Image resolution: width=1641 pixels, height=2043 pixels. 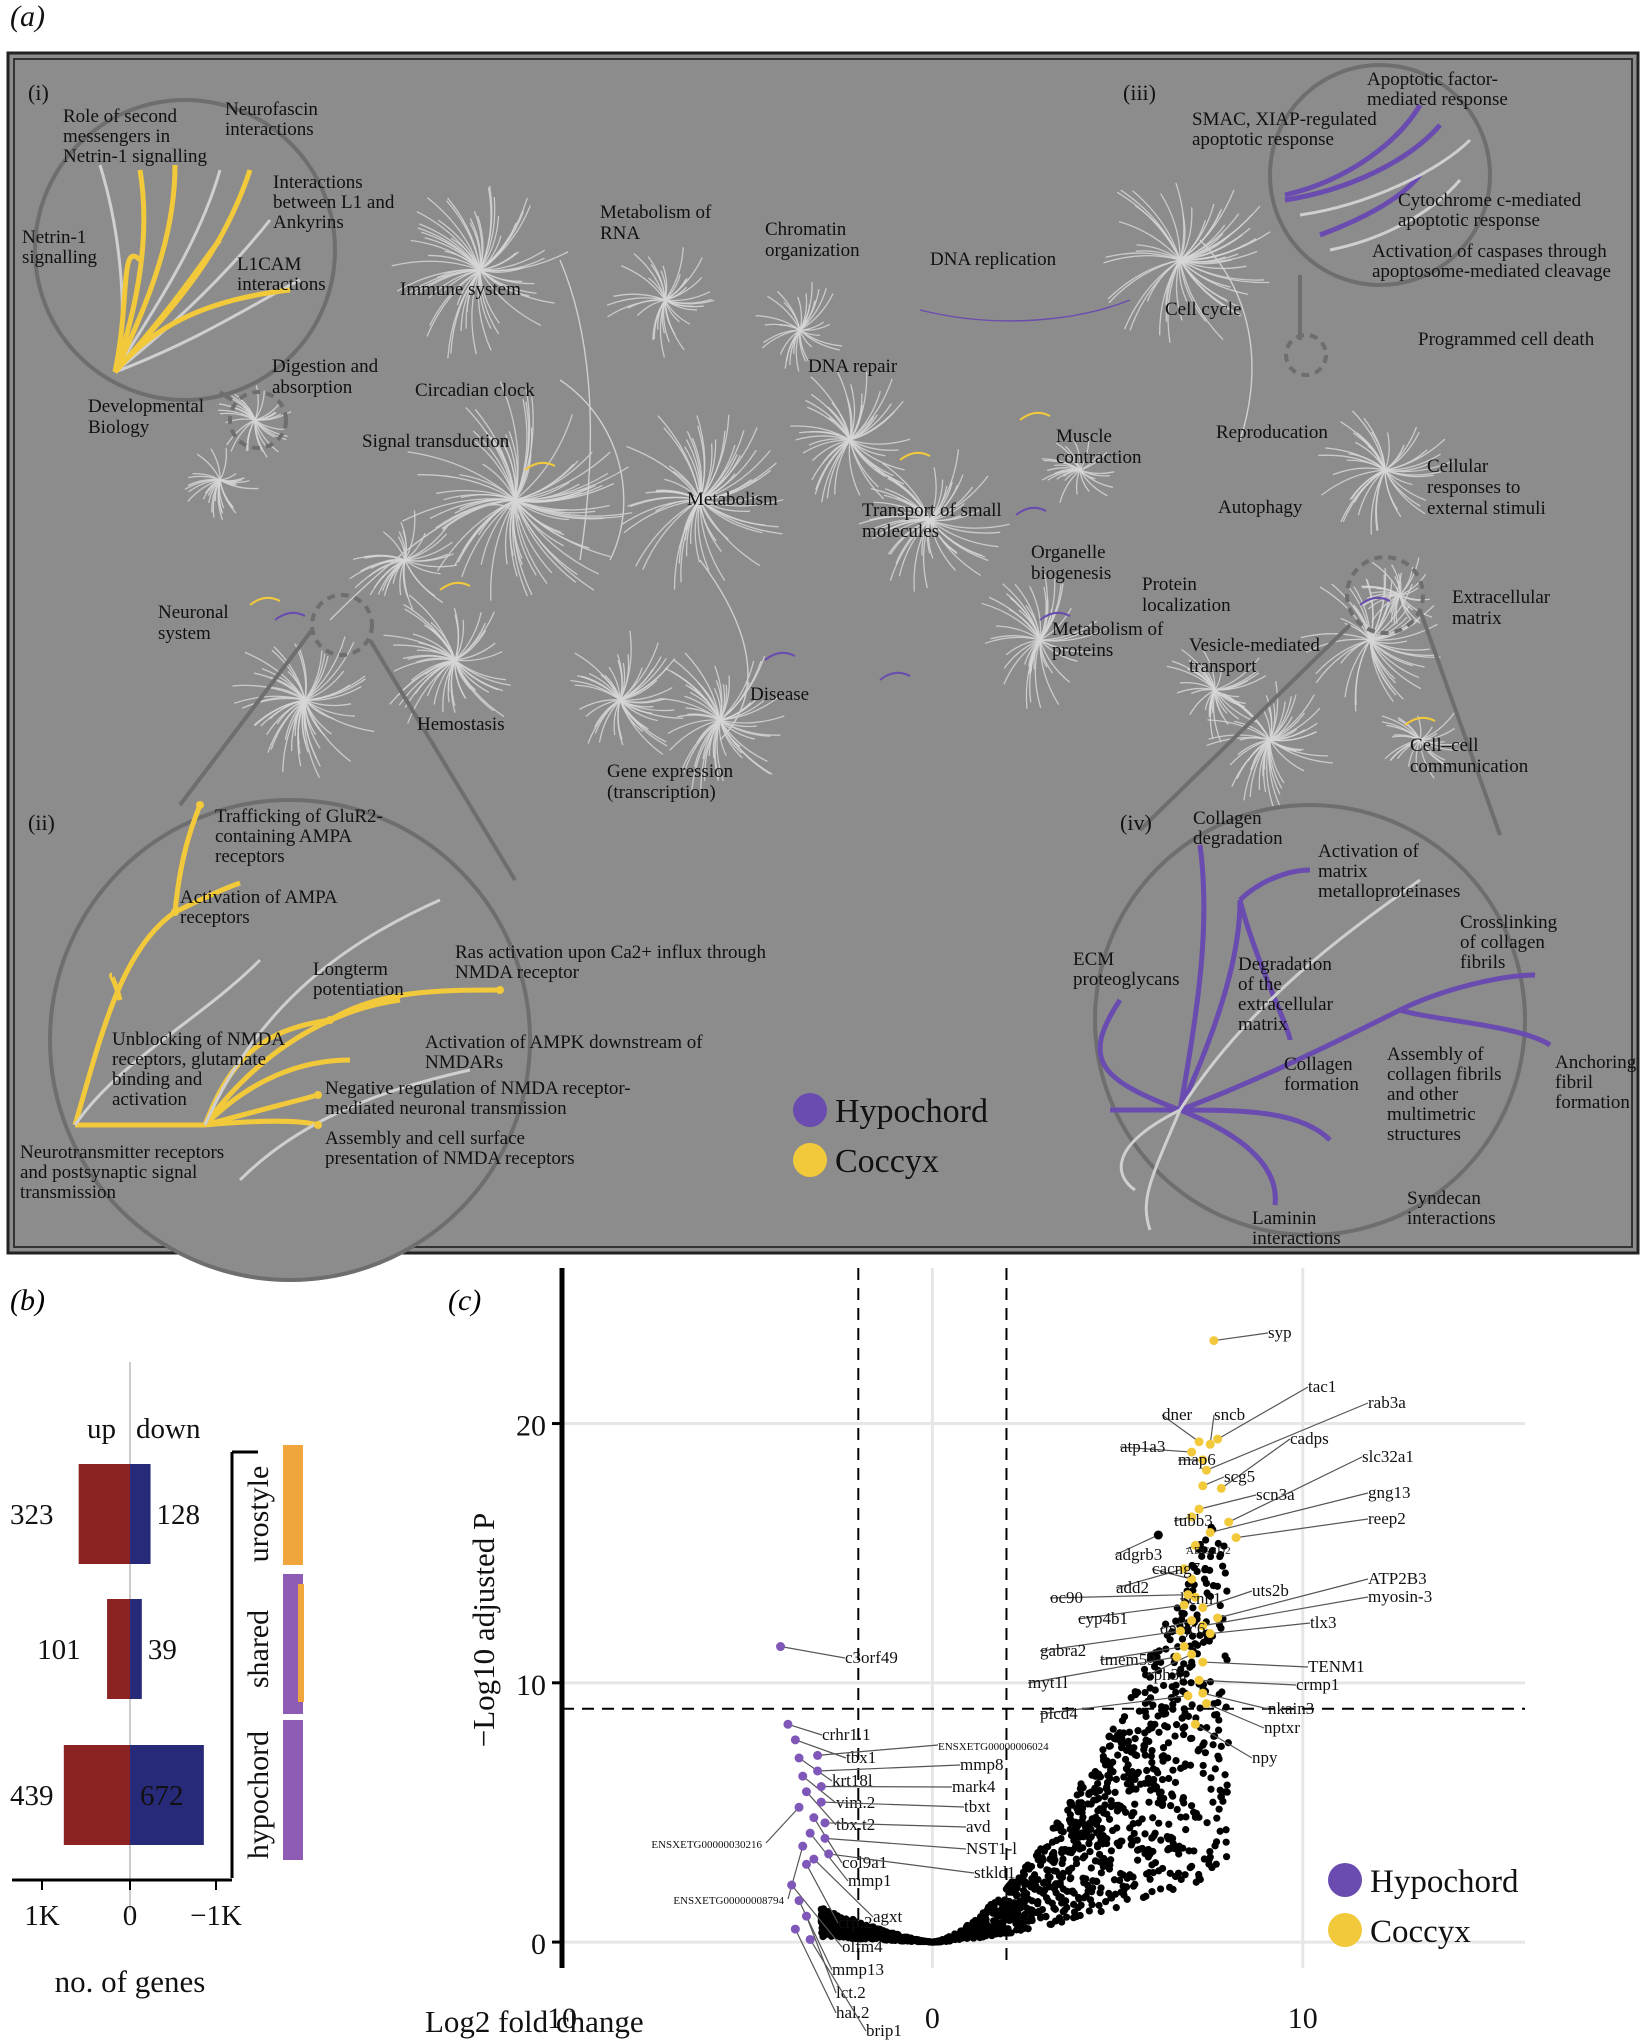 I want to click on hypochord-up-bar, so click(x=96, y=1795).